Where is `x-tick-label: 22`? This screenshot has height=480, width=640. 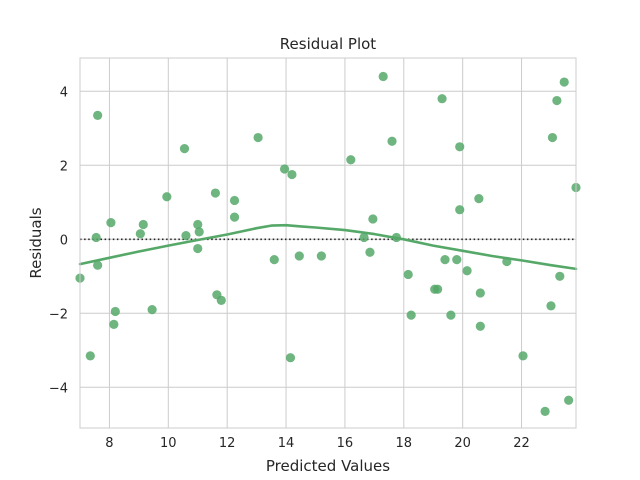 x-tick-label: 22 is located at coordinates (521, 443).